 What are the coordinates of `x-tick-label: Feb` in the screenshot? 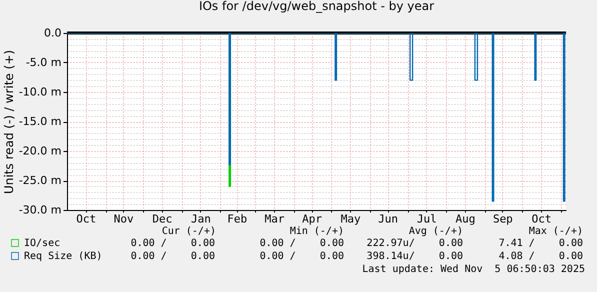 It's located at (237, 219).